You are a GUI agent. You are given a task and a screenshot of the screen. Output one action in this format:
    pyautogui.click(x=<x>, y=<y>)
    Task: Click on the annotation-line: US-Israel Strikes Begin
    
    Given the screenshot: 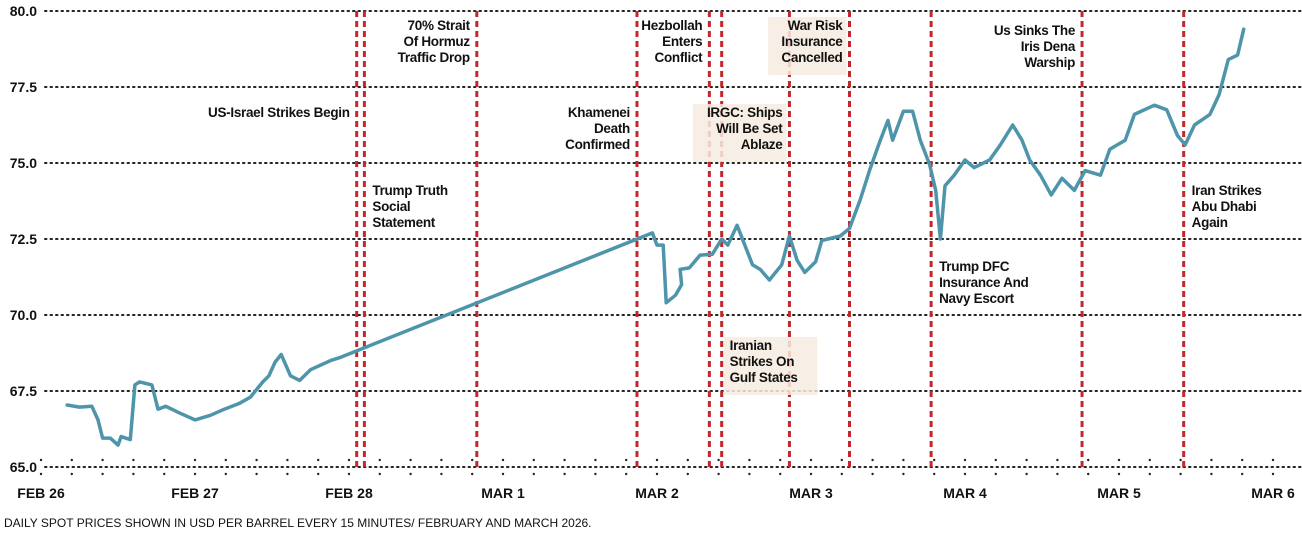 What is the action you would take?
    pyautogui.click(x=279, y=112)
    